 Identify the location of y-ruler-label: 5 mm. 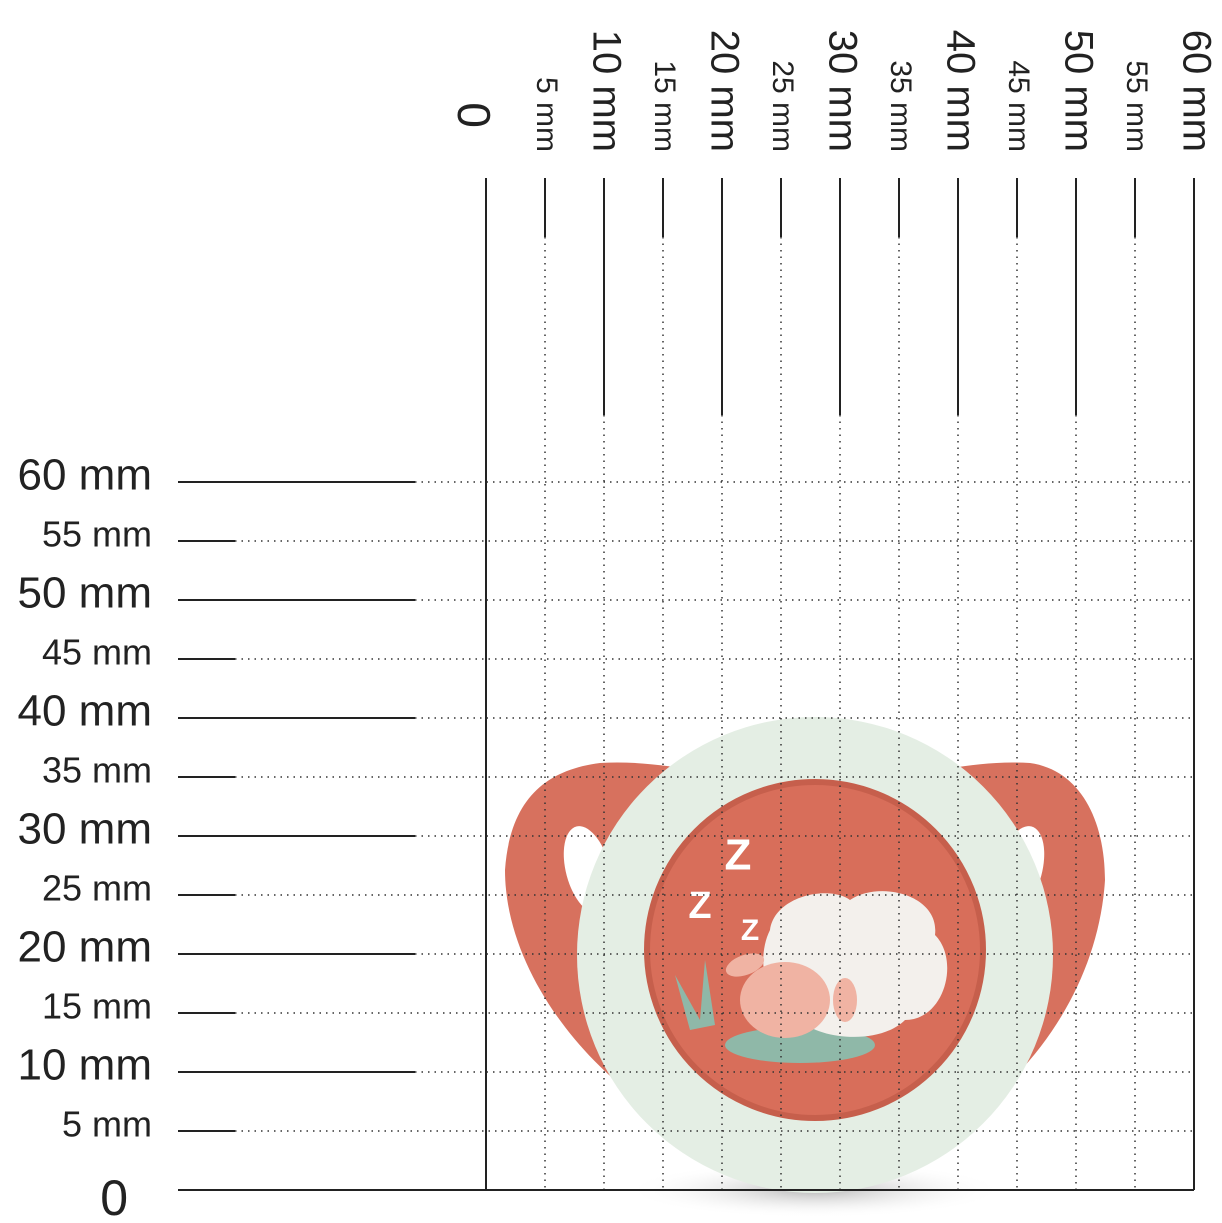
(107, 1124).